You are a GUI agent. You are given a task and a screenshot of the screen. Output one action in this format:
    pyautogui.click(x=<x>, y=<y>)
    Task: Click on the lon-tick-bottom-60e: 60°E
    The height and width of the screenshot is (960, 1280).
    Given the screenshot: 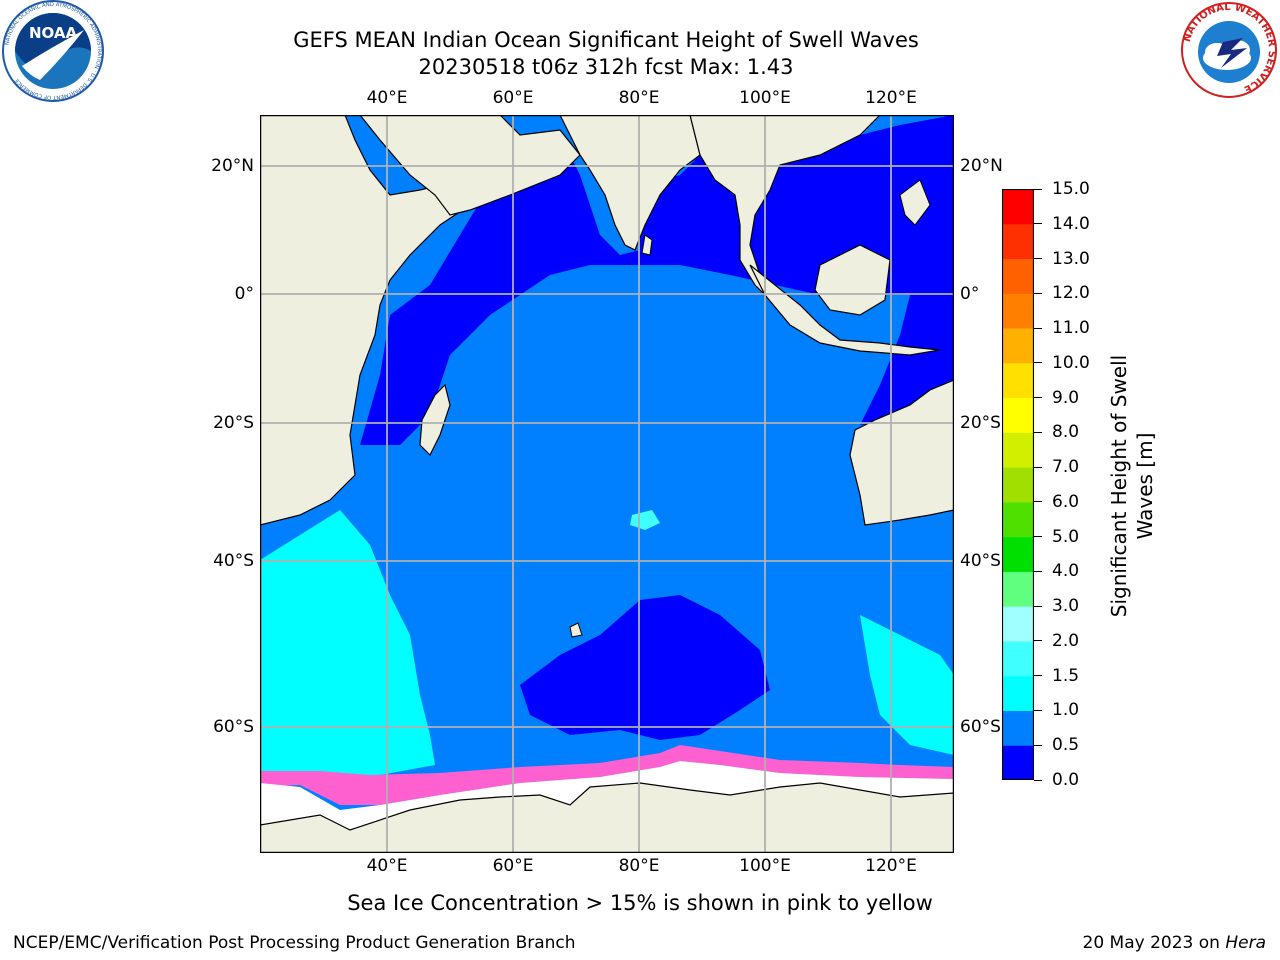 What is the action you would take?
    pyautogui.click(x=513, y=866)
    